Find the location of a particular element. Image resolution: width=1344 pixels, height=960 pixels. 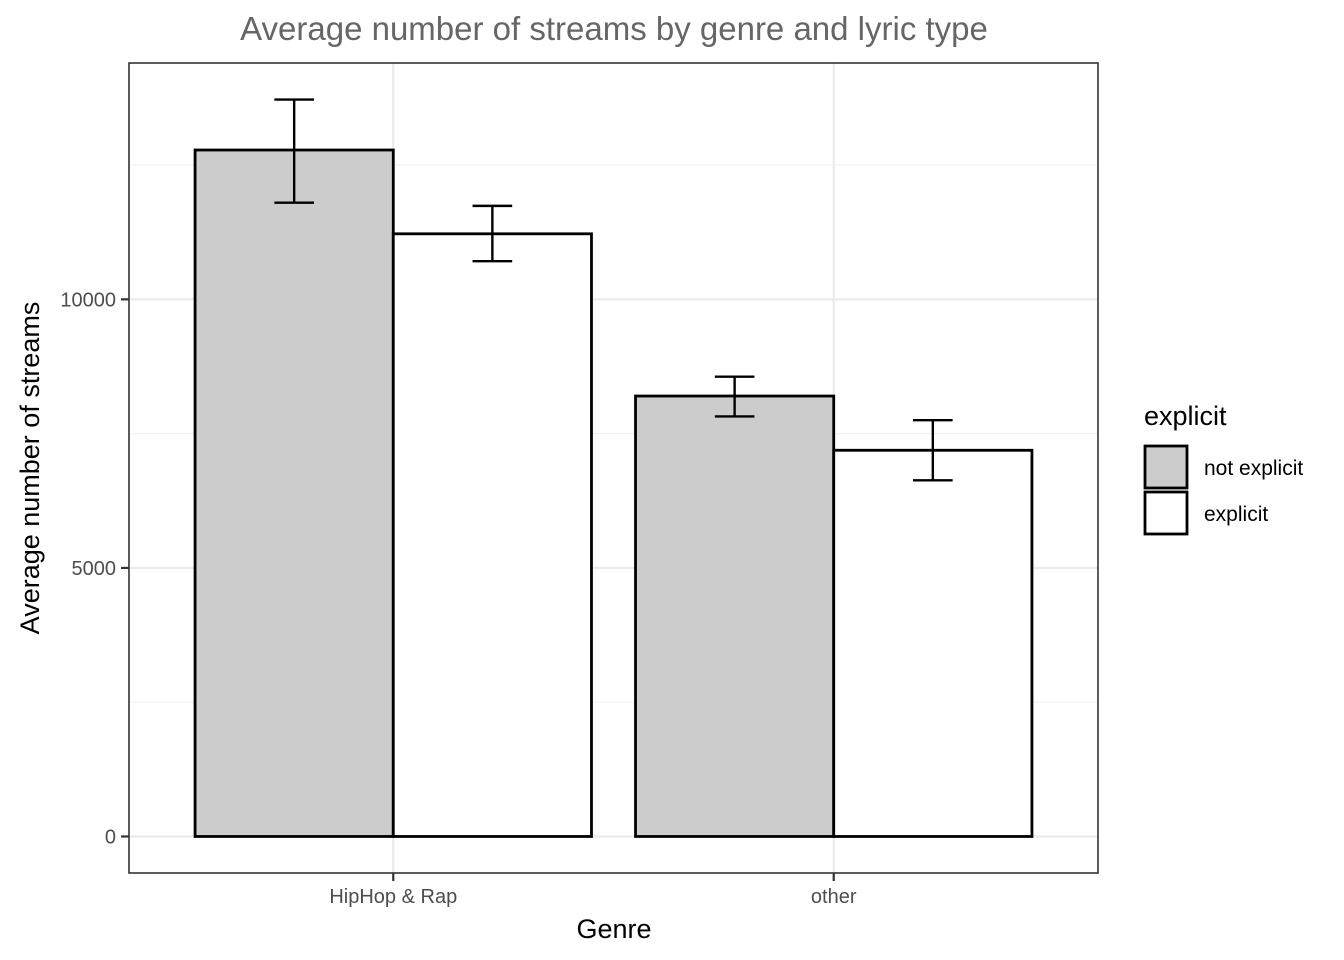

x-axis-title: Genre is located at coordinates (613, 929).